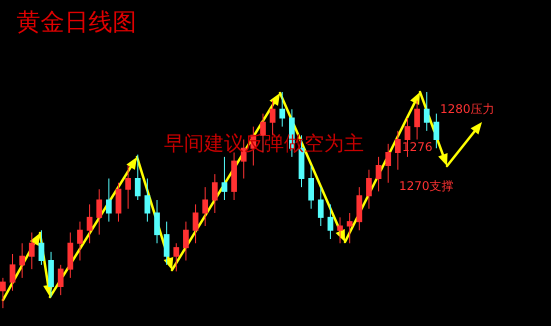  Describe the element at coordinates (76, 22) in the screenshot. I see `chart-title: 黄金日线图` at that location.